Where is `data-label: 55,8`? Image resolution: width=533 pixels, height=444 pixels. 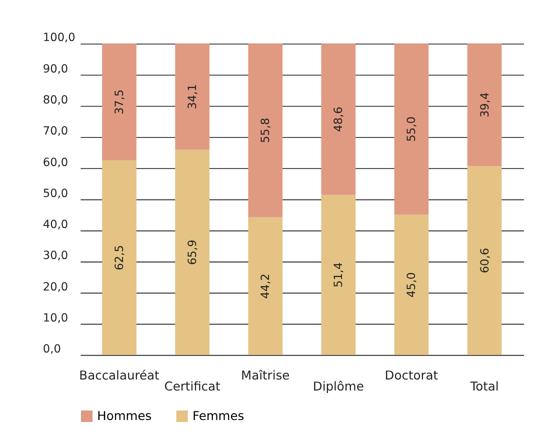 data-label: 55,8 is located at coordinates (265, 131).